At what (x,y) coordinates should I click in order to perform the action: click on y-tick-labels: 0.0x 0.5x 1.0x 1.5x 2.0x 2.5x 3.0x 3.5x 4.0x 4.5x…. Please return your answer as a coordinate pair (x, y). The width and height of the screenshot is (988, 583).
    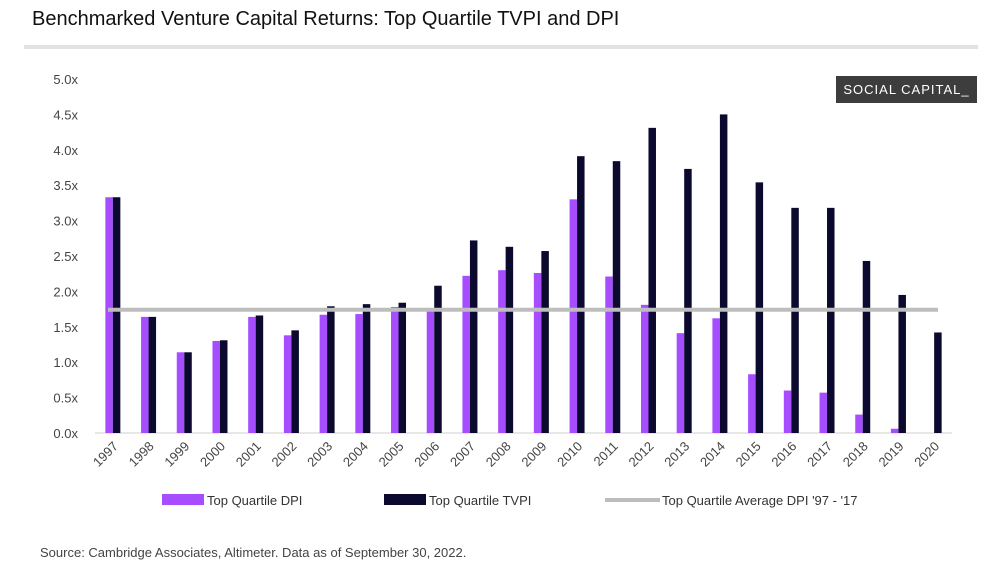
    Looking at the image, I should click on (65, 256).